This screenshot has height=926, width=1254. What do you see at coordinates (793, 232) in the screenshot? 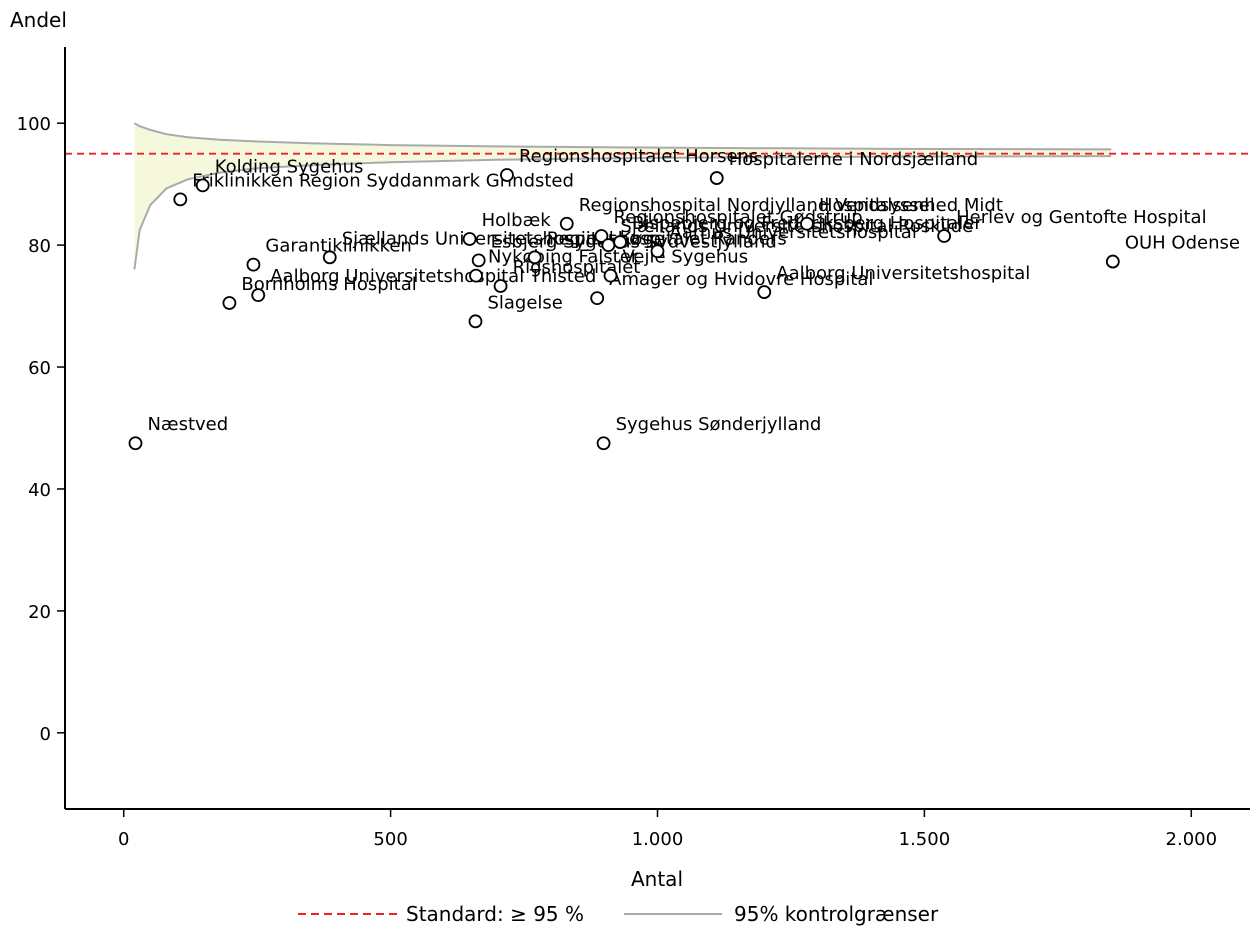
I see `point-label: Aarhus Universitetshospital` at bounding box center [793, 232].